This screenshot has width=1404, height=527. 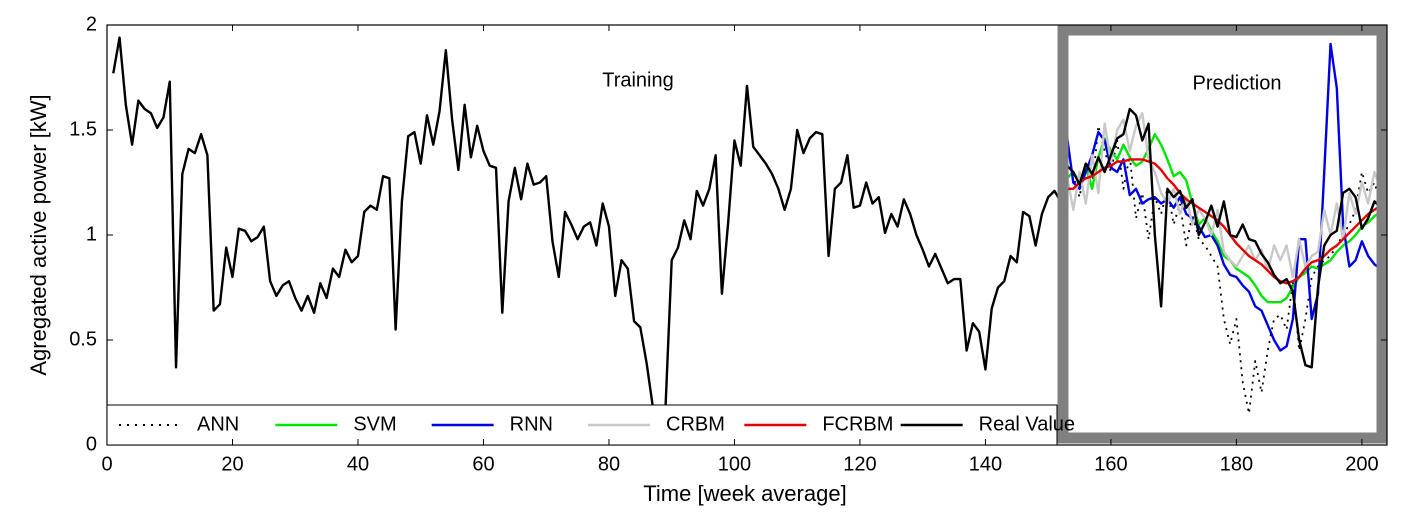 I want to click on x-tick-label: 40, so click(x=358, y=464).